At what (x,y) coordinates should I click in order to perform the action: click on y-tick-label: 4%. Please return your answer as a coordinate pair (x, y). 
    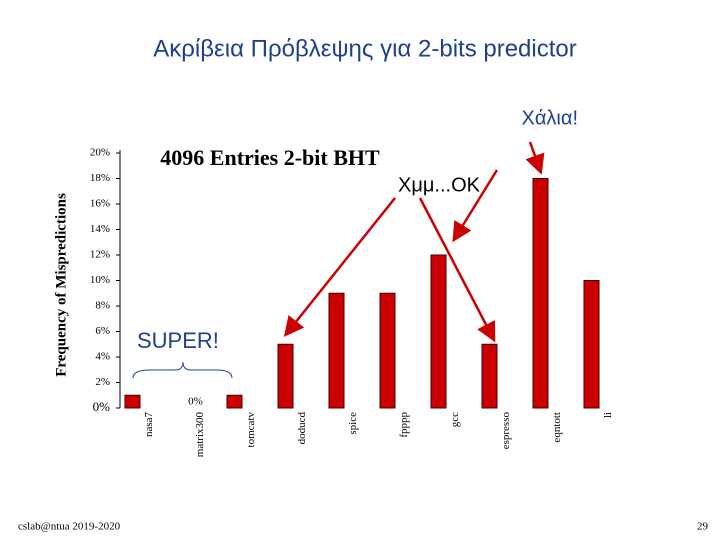
    Looking at the image, I should click on (102, 357).